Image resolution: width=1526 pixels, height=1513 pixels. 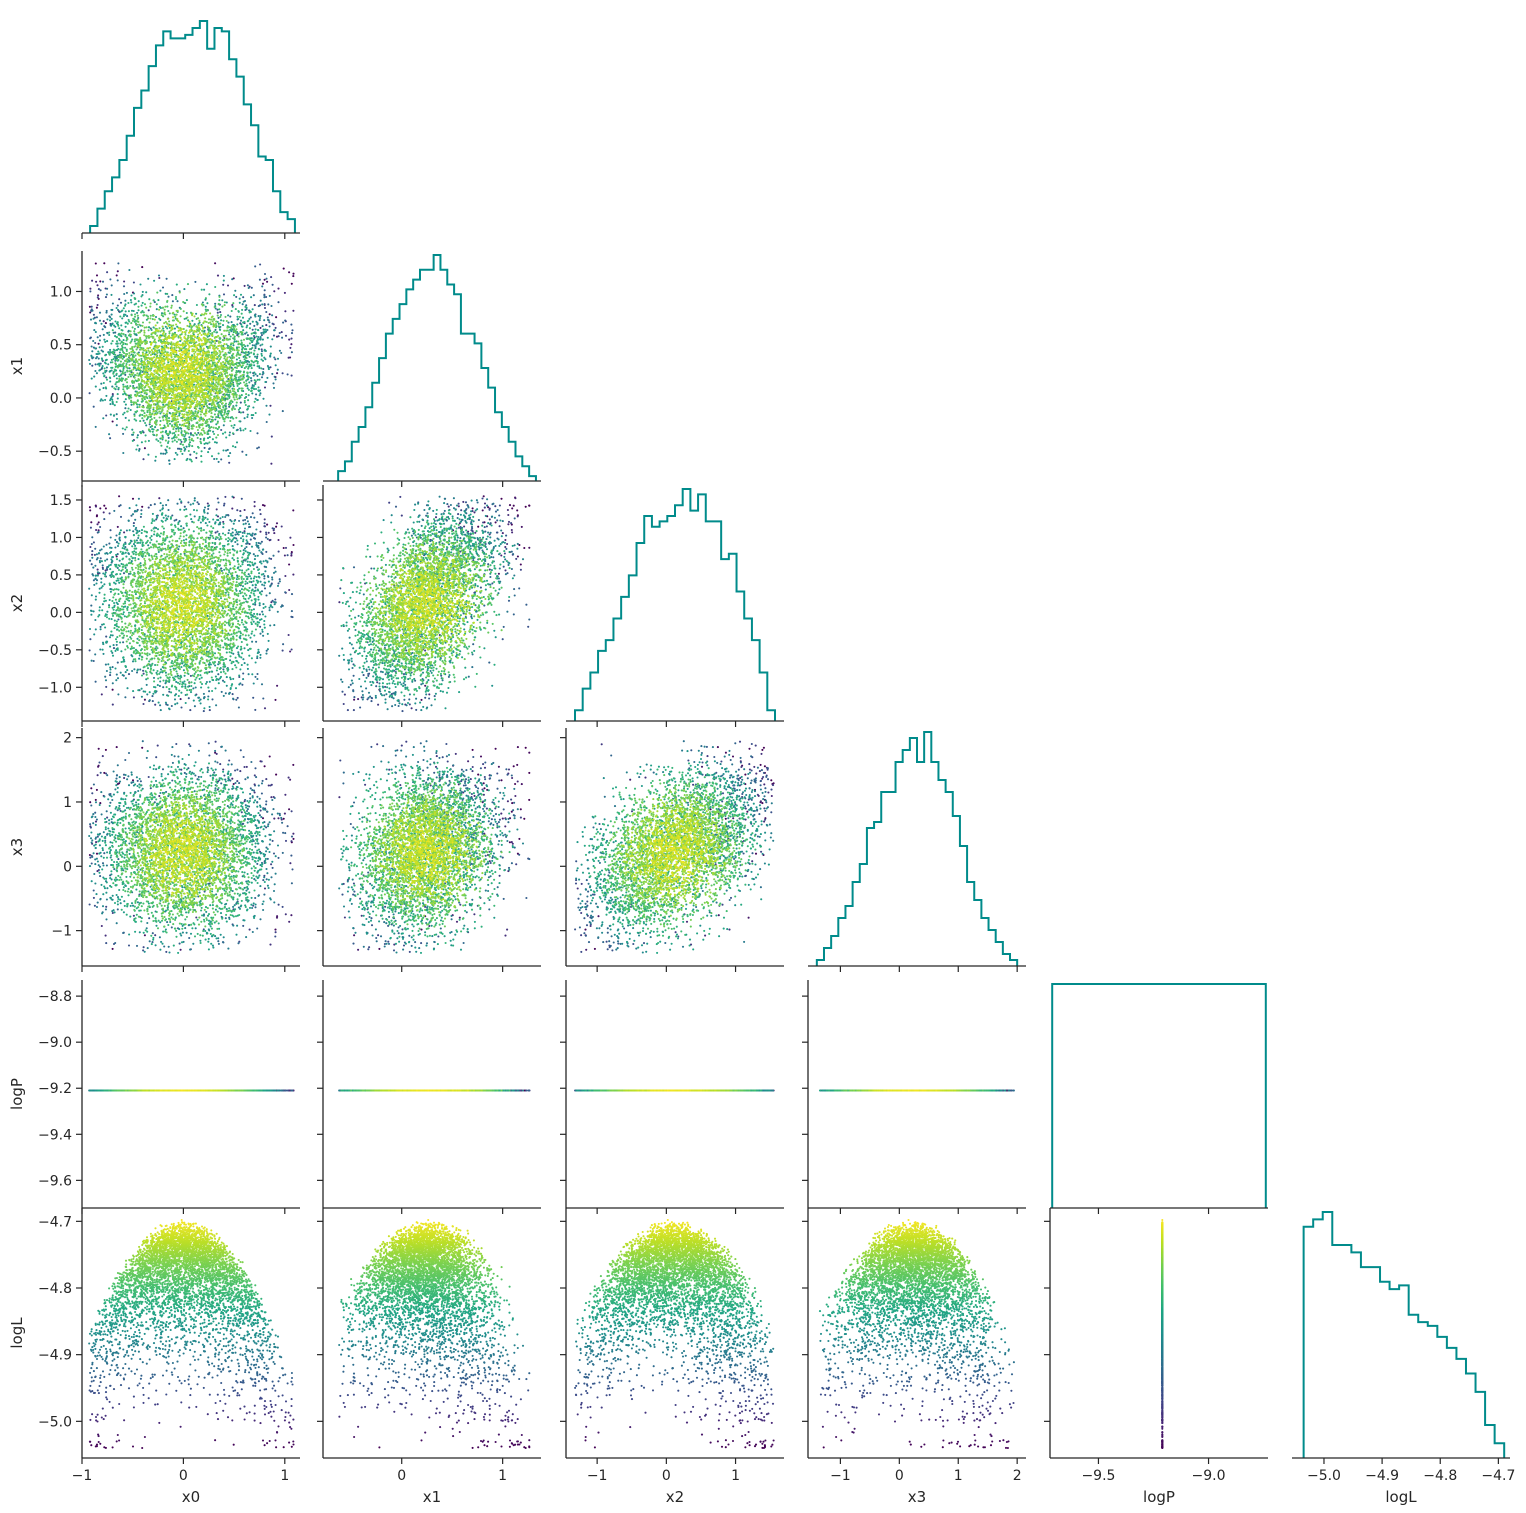 What do you see at coordinates (192, 127) in the screenshot?
I see `histogram-x0` at bounding box center [192, 127].